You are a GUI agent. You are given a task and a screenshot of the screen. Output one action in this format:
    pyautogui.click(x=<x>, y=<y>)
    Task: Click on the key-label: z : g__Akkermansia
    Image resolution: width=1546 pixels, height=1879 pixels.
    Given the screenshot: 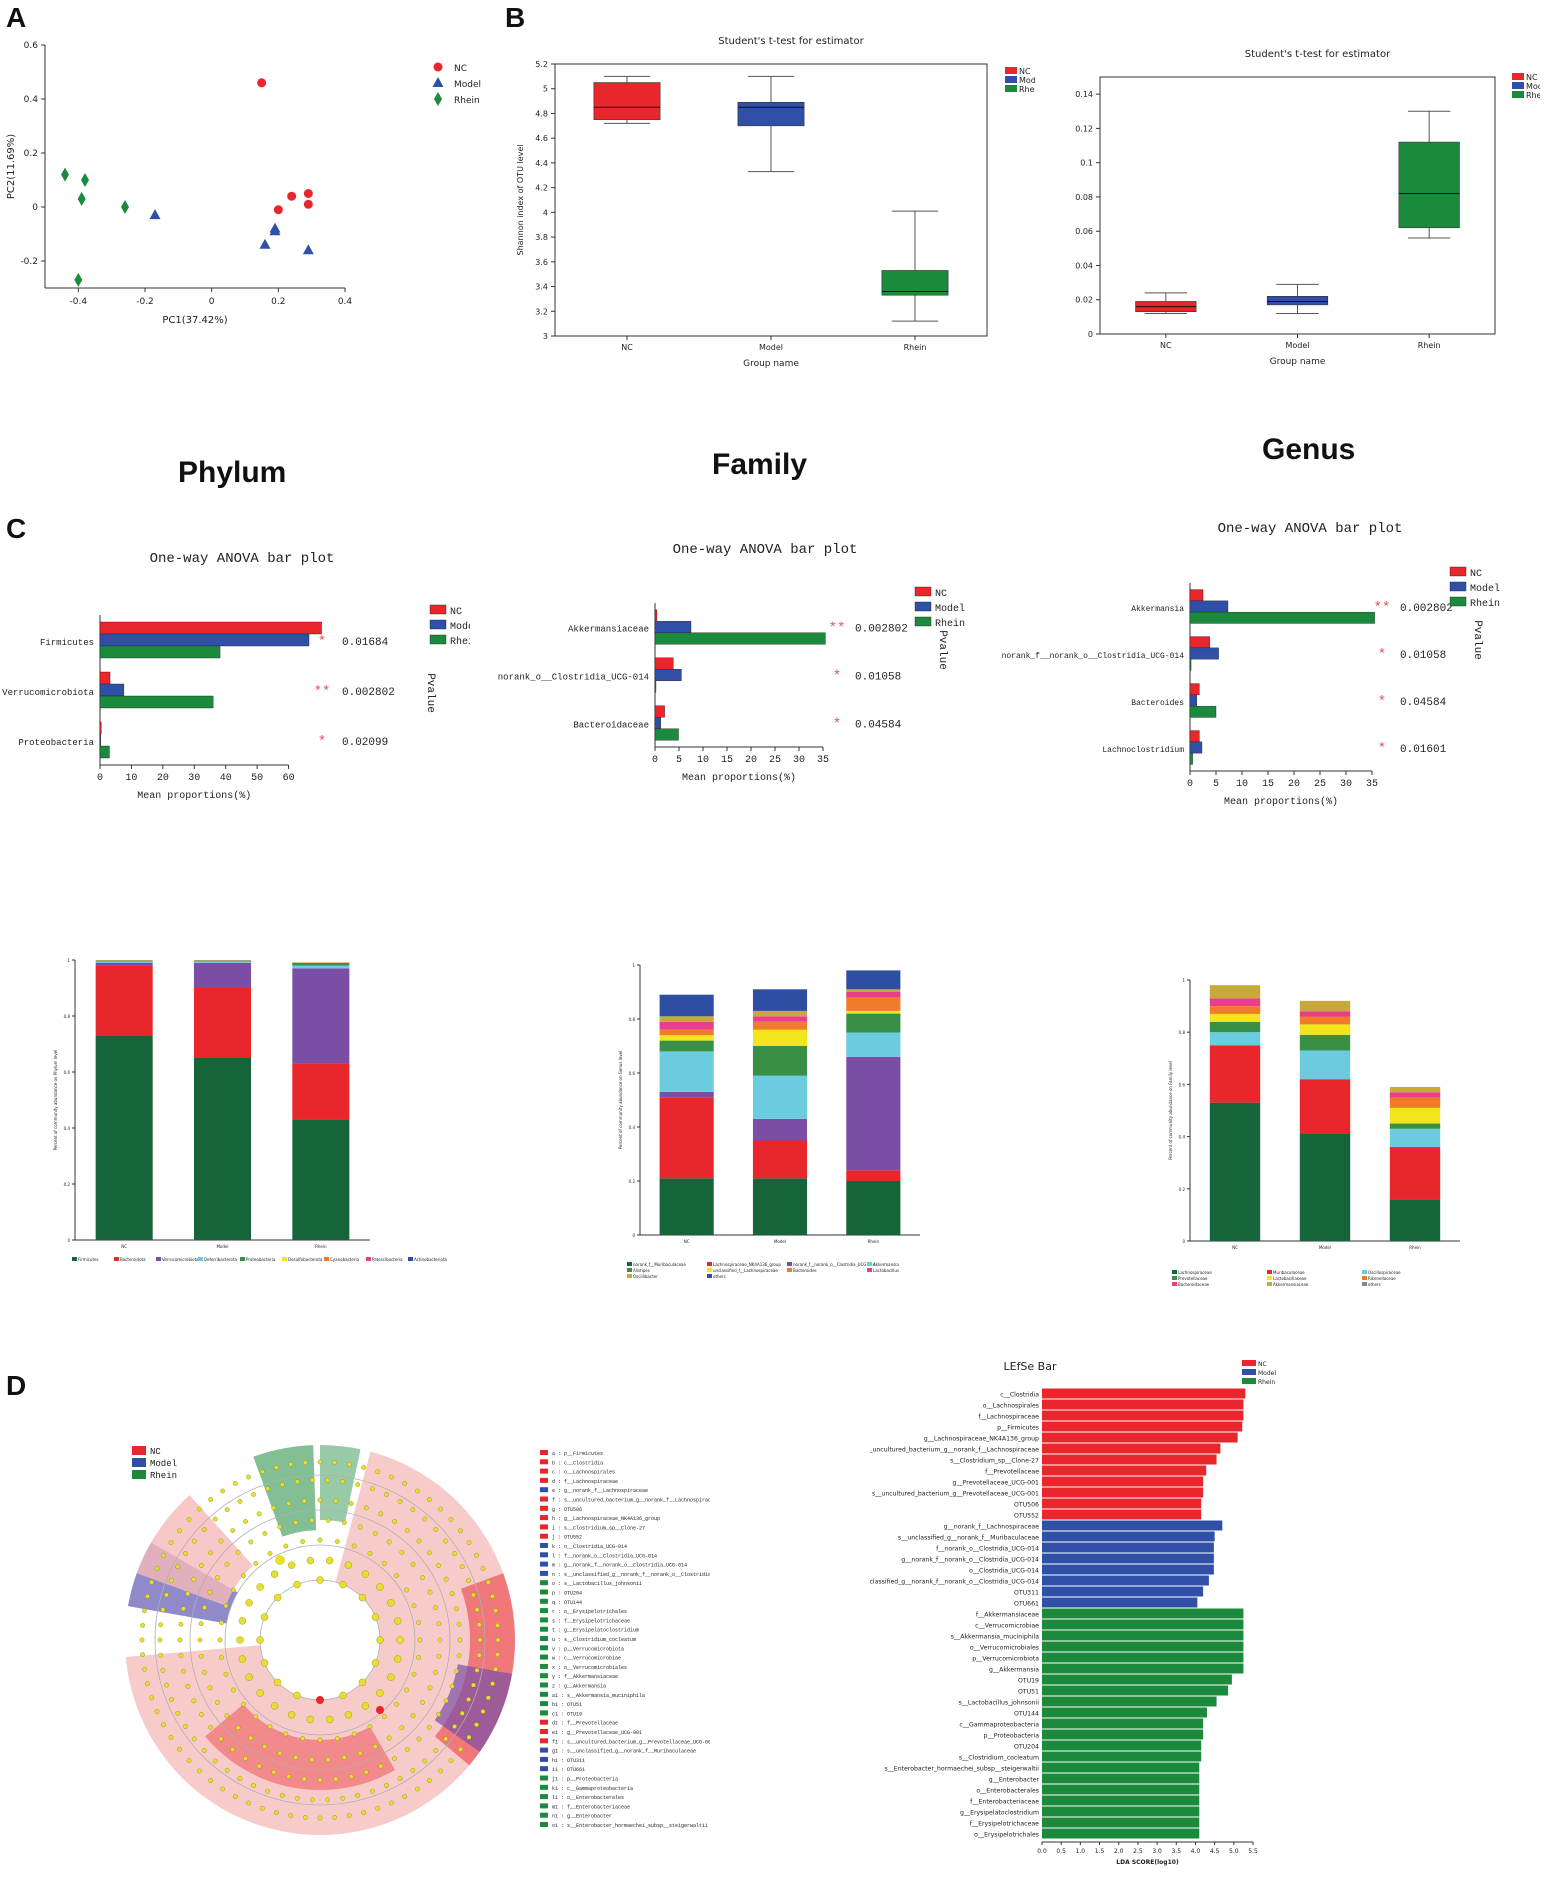 What is the action you would take?
    pyautogui.click(x=579, y=1687)
    